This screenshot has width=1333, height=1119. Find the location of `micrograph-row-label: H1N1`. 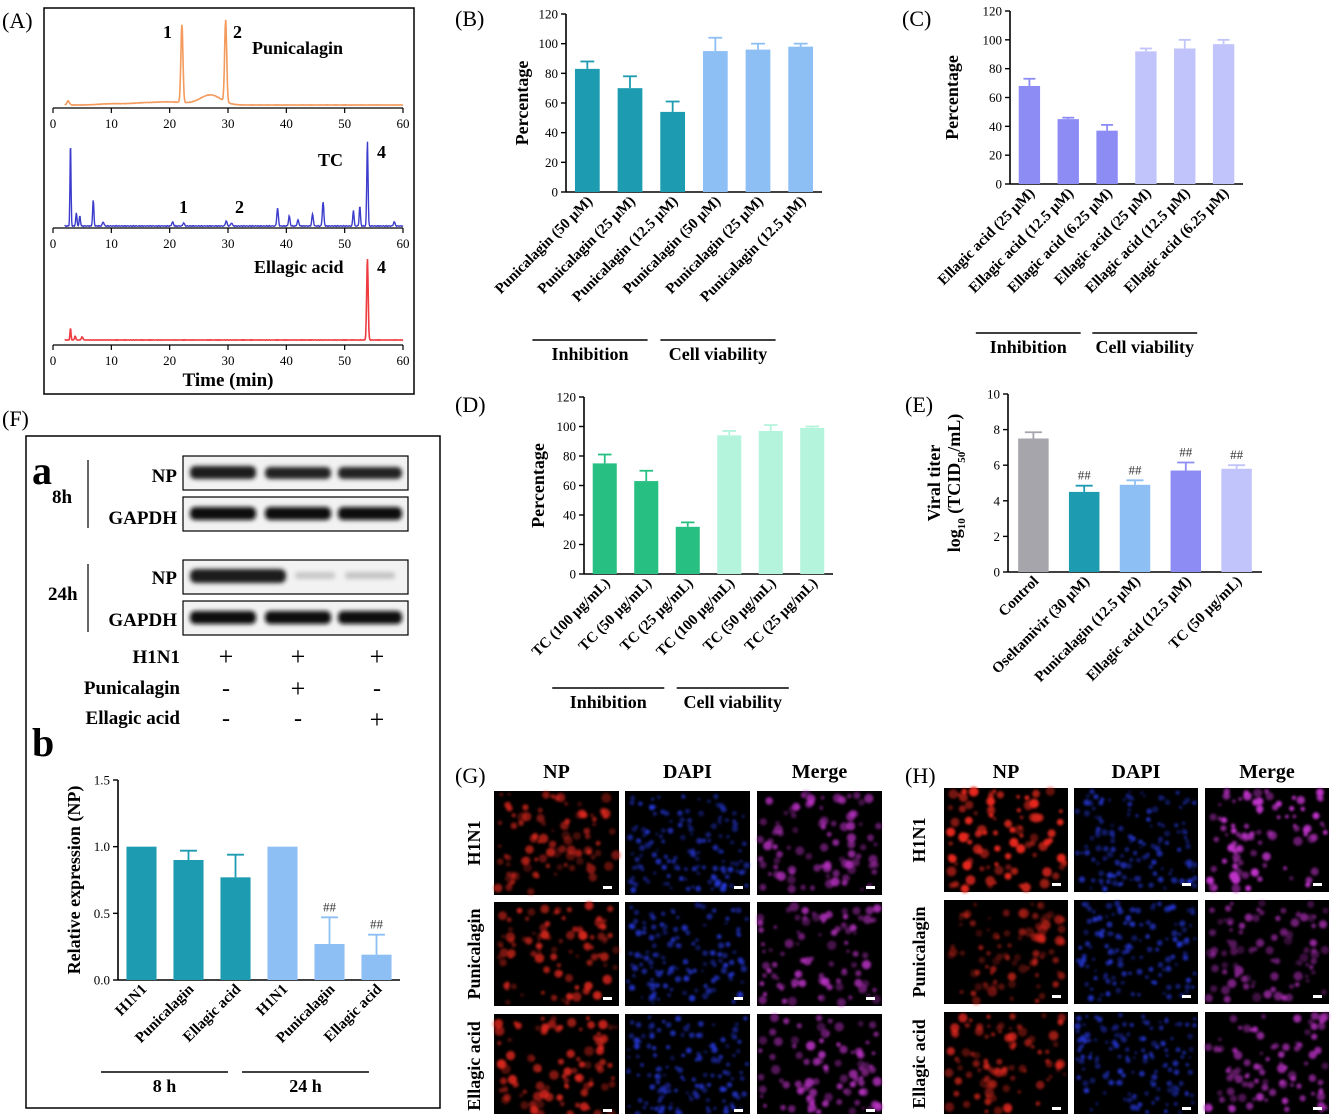

micrograph-row-label: H1N1 is located at coordinates (474, 843).